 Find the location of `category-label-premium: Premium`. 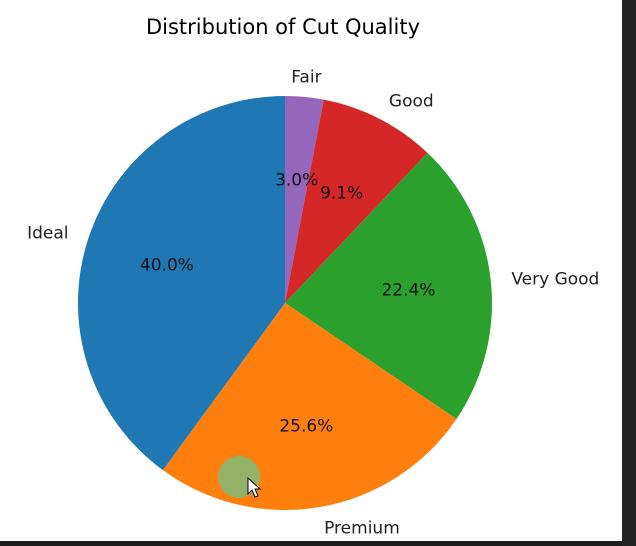

category-label-premium: Premium is located at coordinates (362, 528).